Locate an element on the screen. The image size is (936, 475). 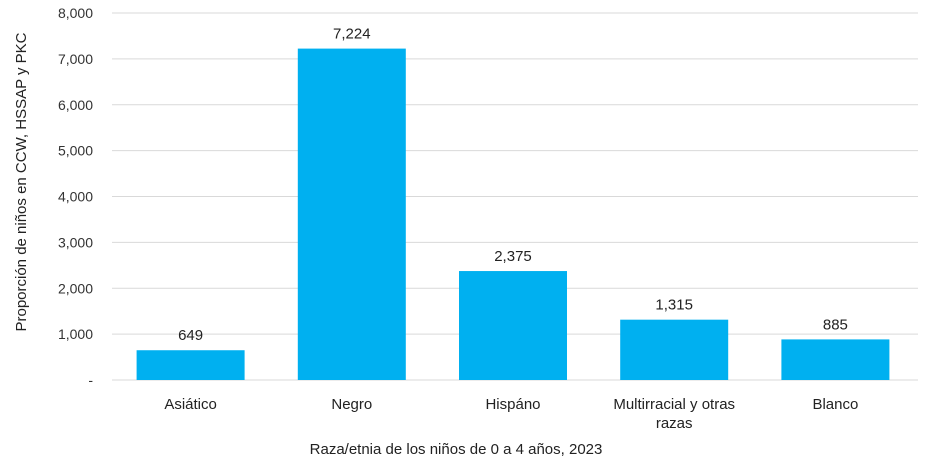
y-tick-label: 1,000 is located at coordinates (75, 334).